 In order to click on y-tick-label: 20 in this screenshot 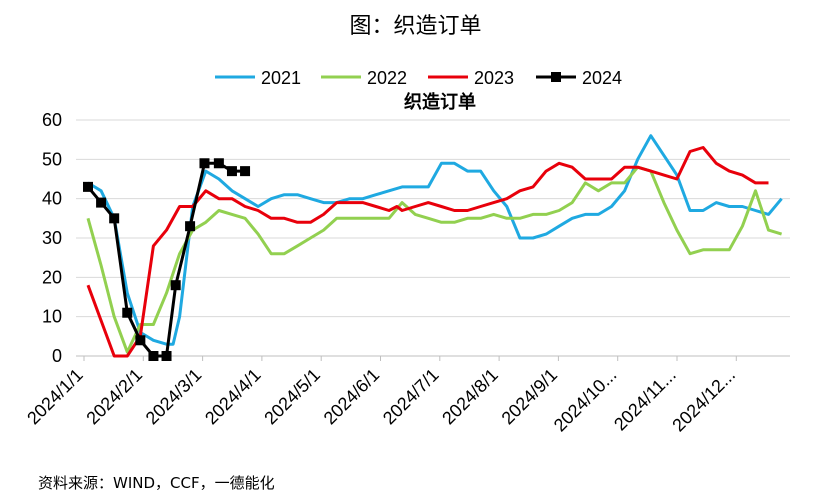, I will do `click(52, 277)`.